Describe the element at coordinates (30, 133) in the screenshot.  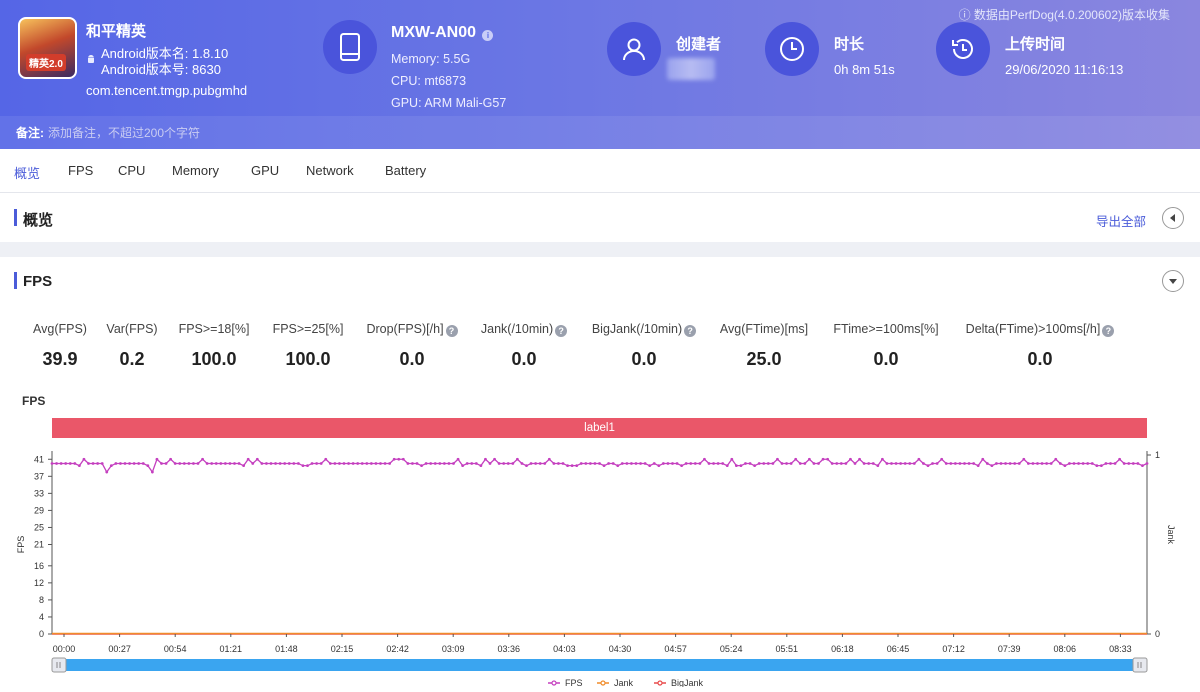
I see `remark-label: 备注:` at that location.